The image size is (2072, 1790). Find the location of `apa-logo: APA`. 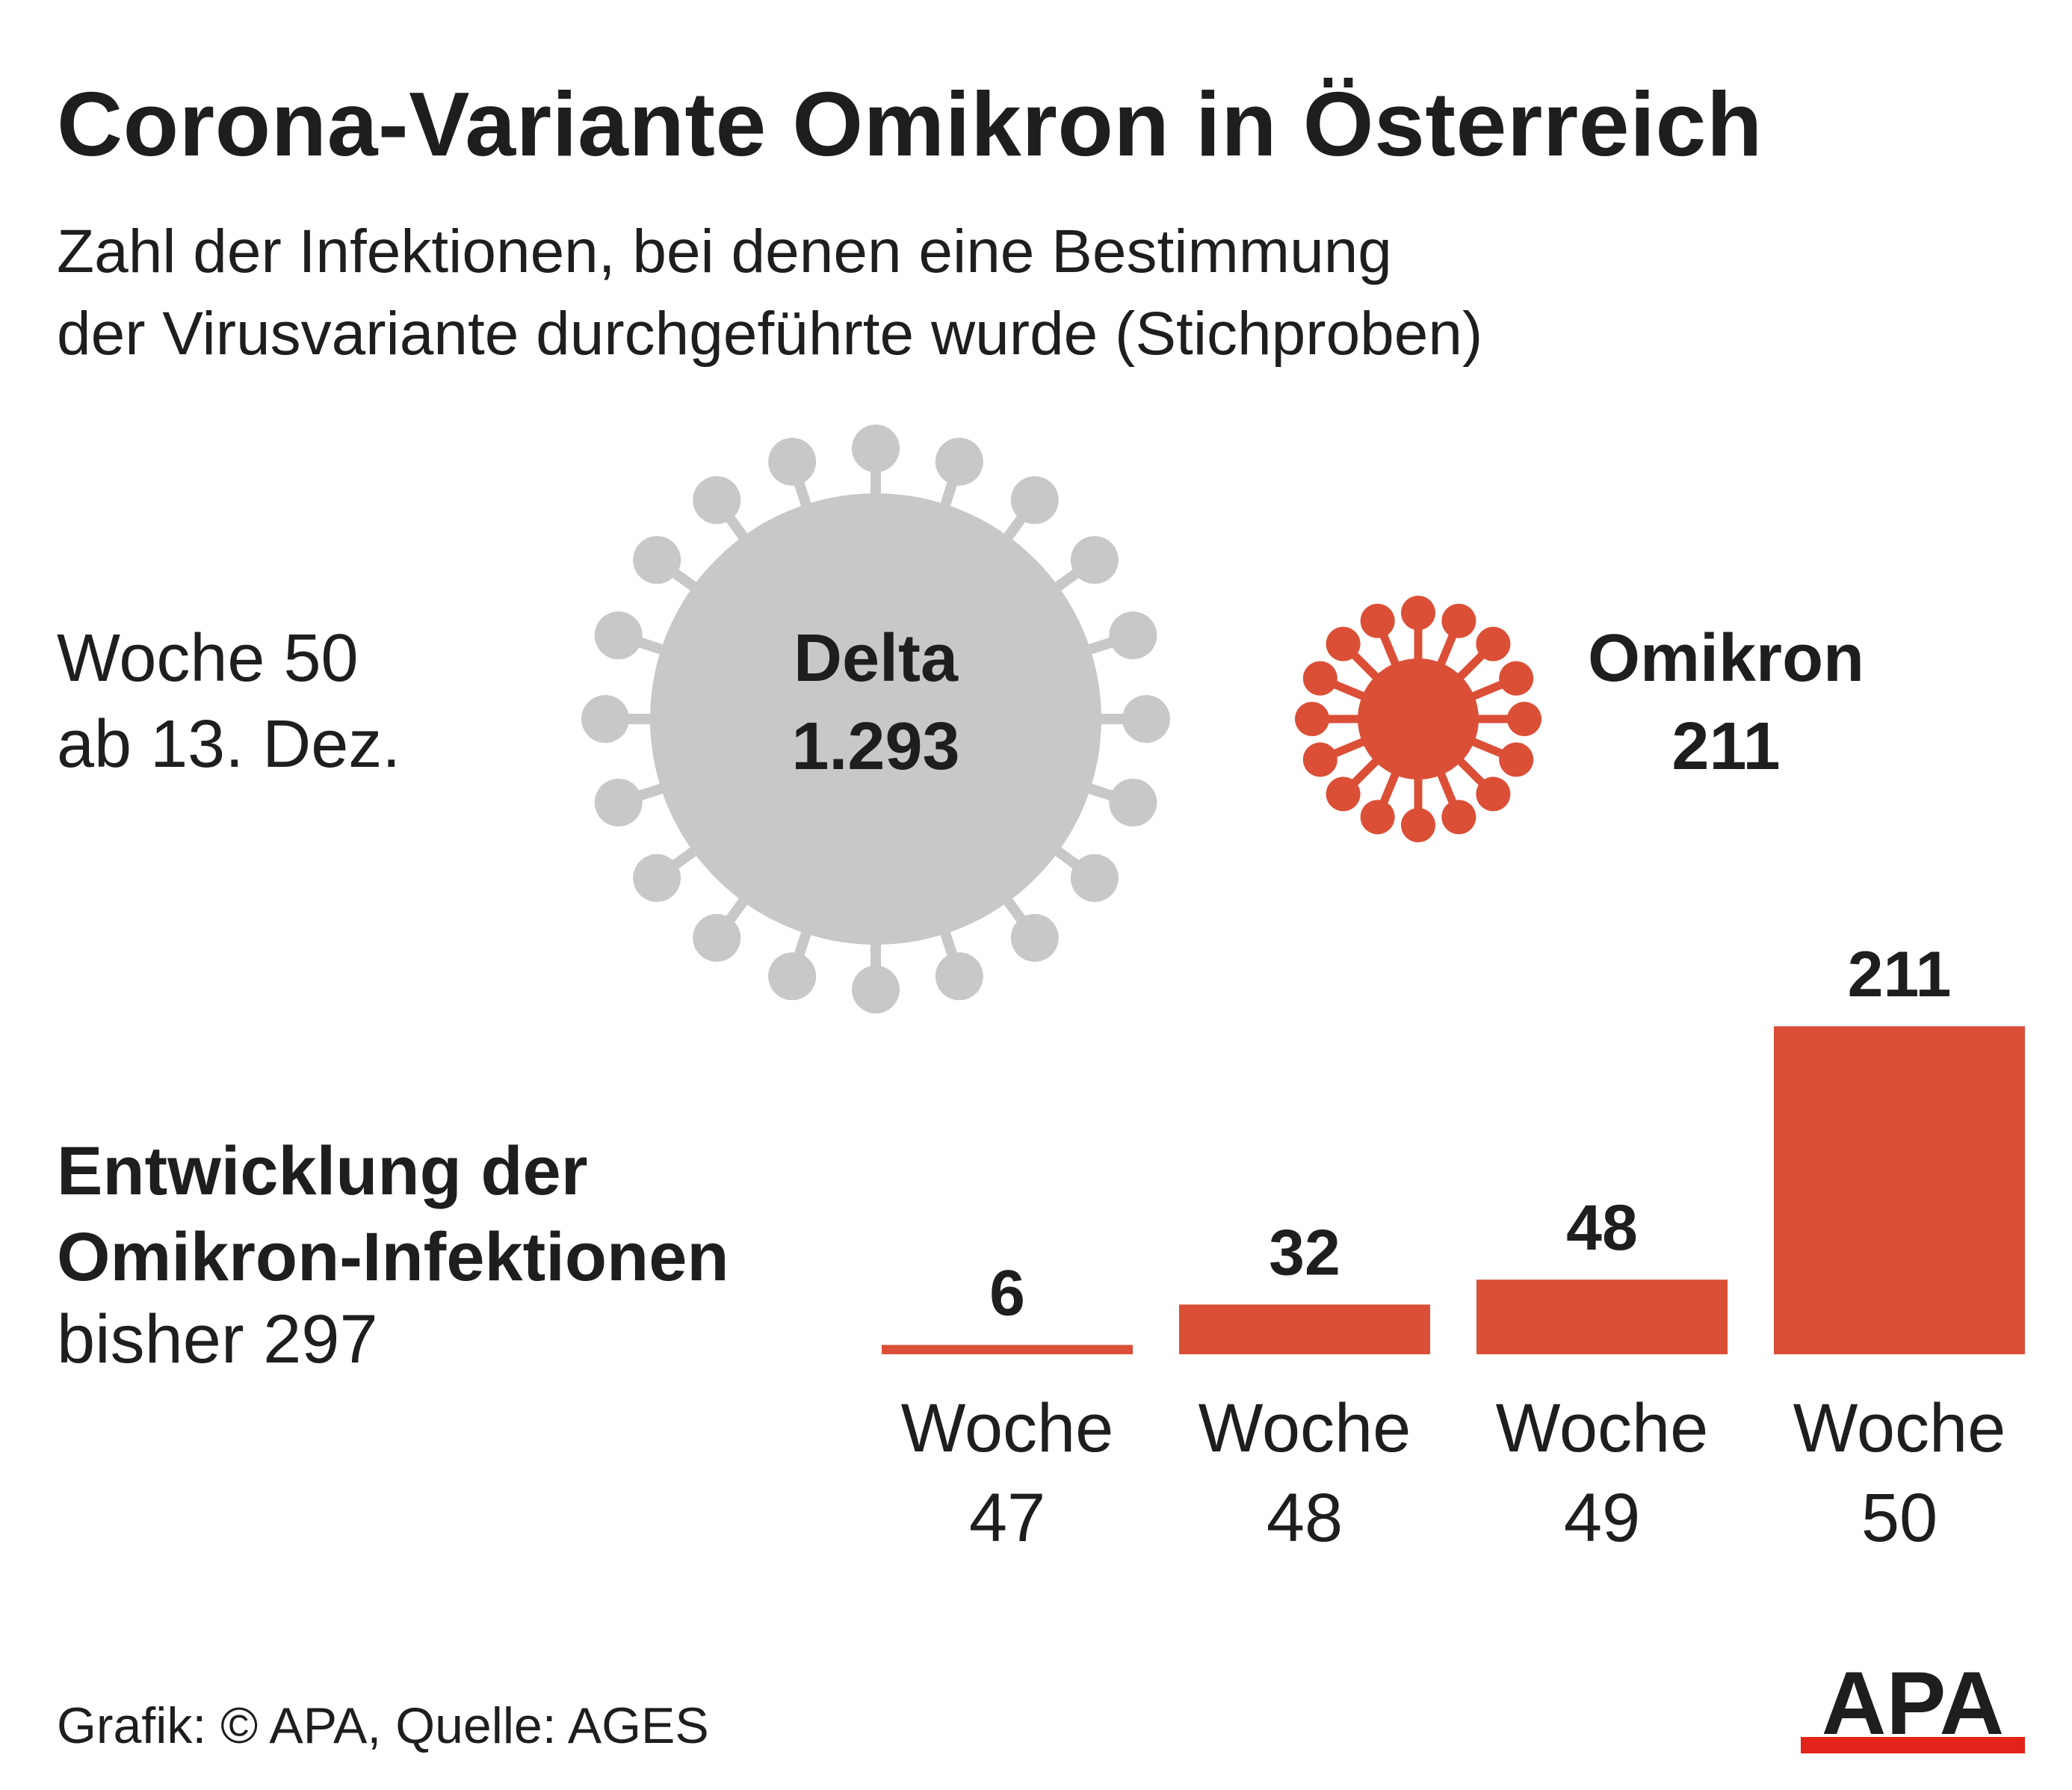

apa-logo: APA is located at coordinates (1913, 1706).